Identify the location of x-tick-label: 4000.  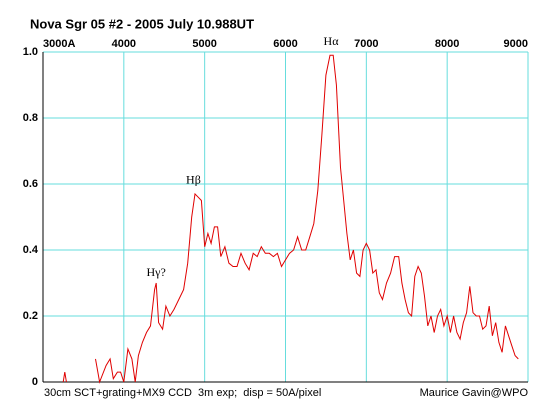
(124, 44).